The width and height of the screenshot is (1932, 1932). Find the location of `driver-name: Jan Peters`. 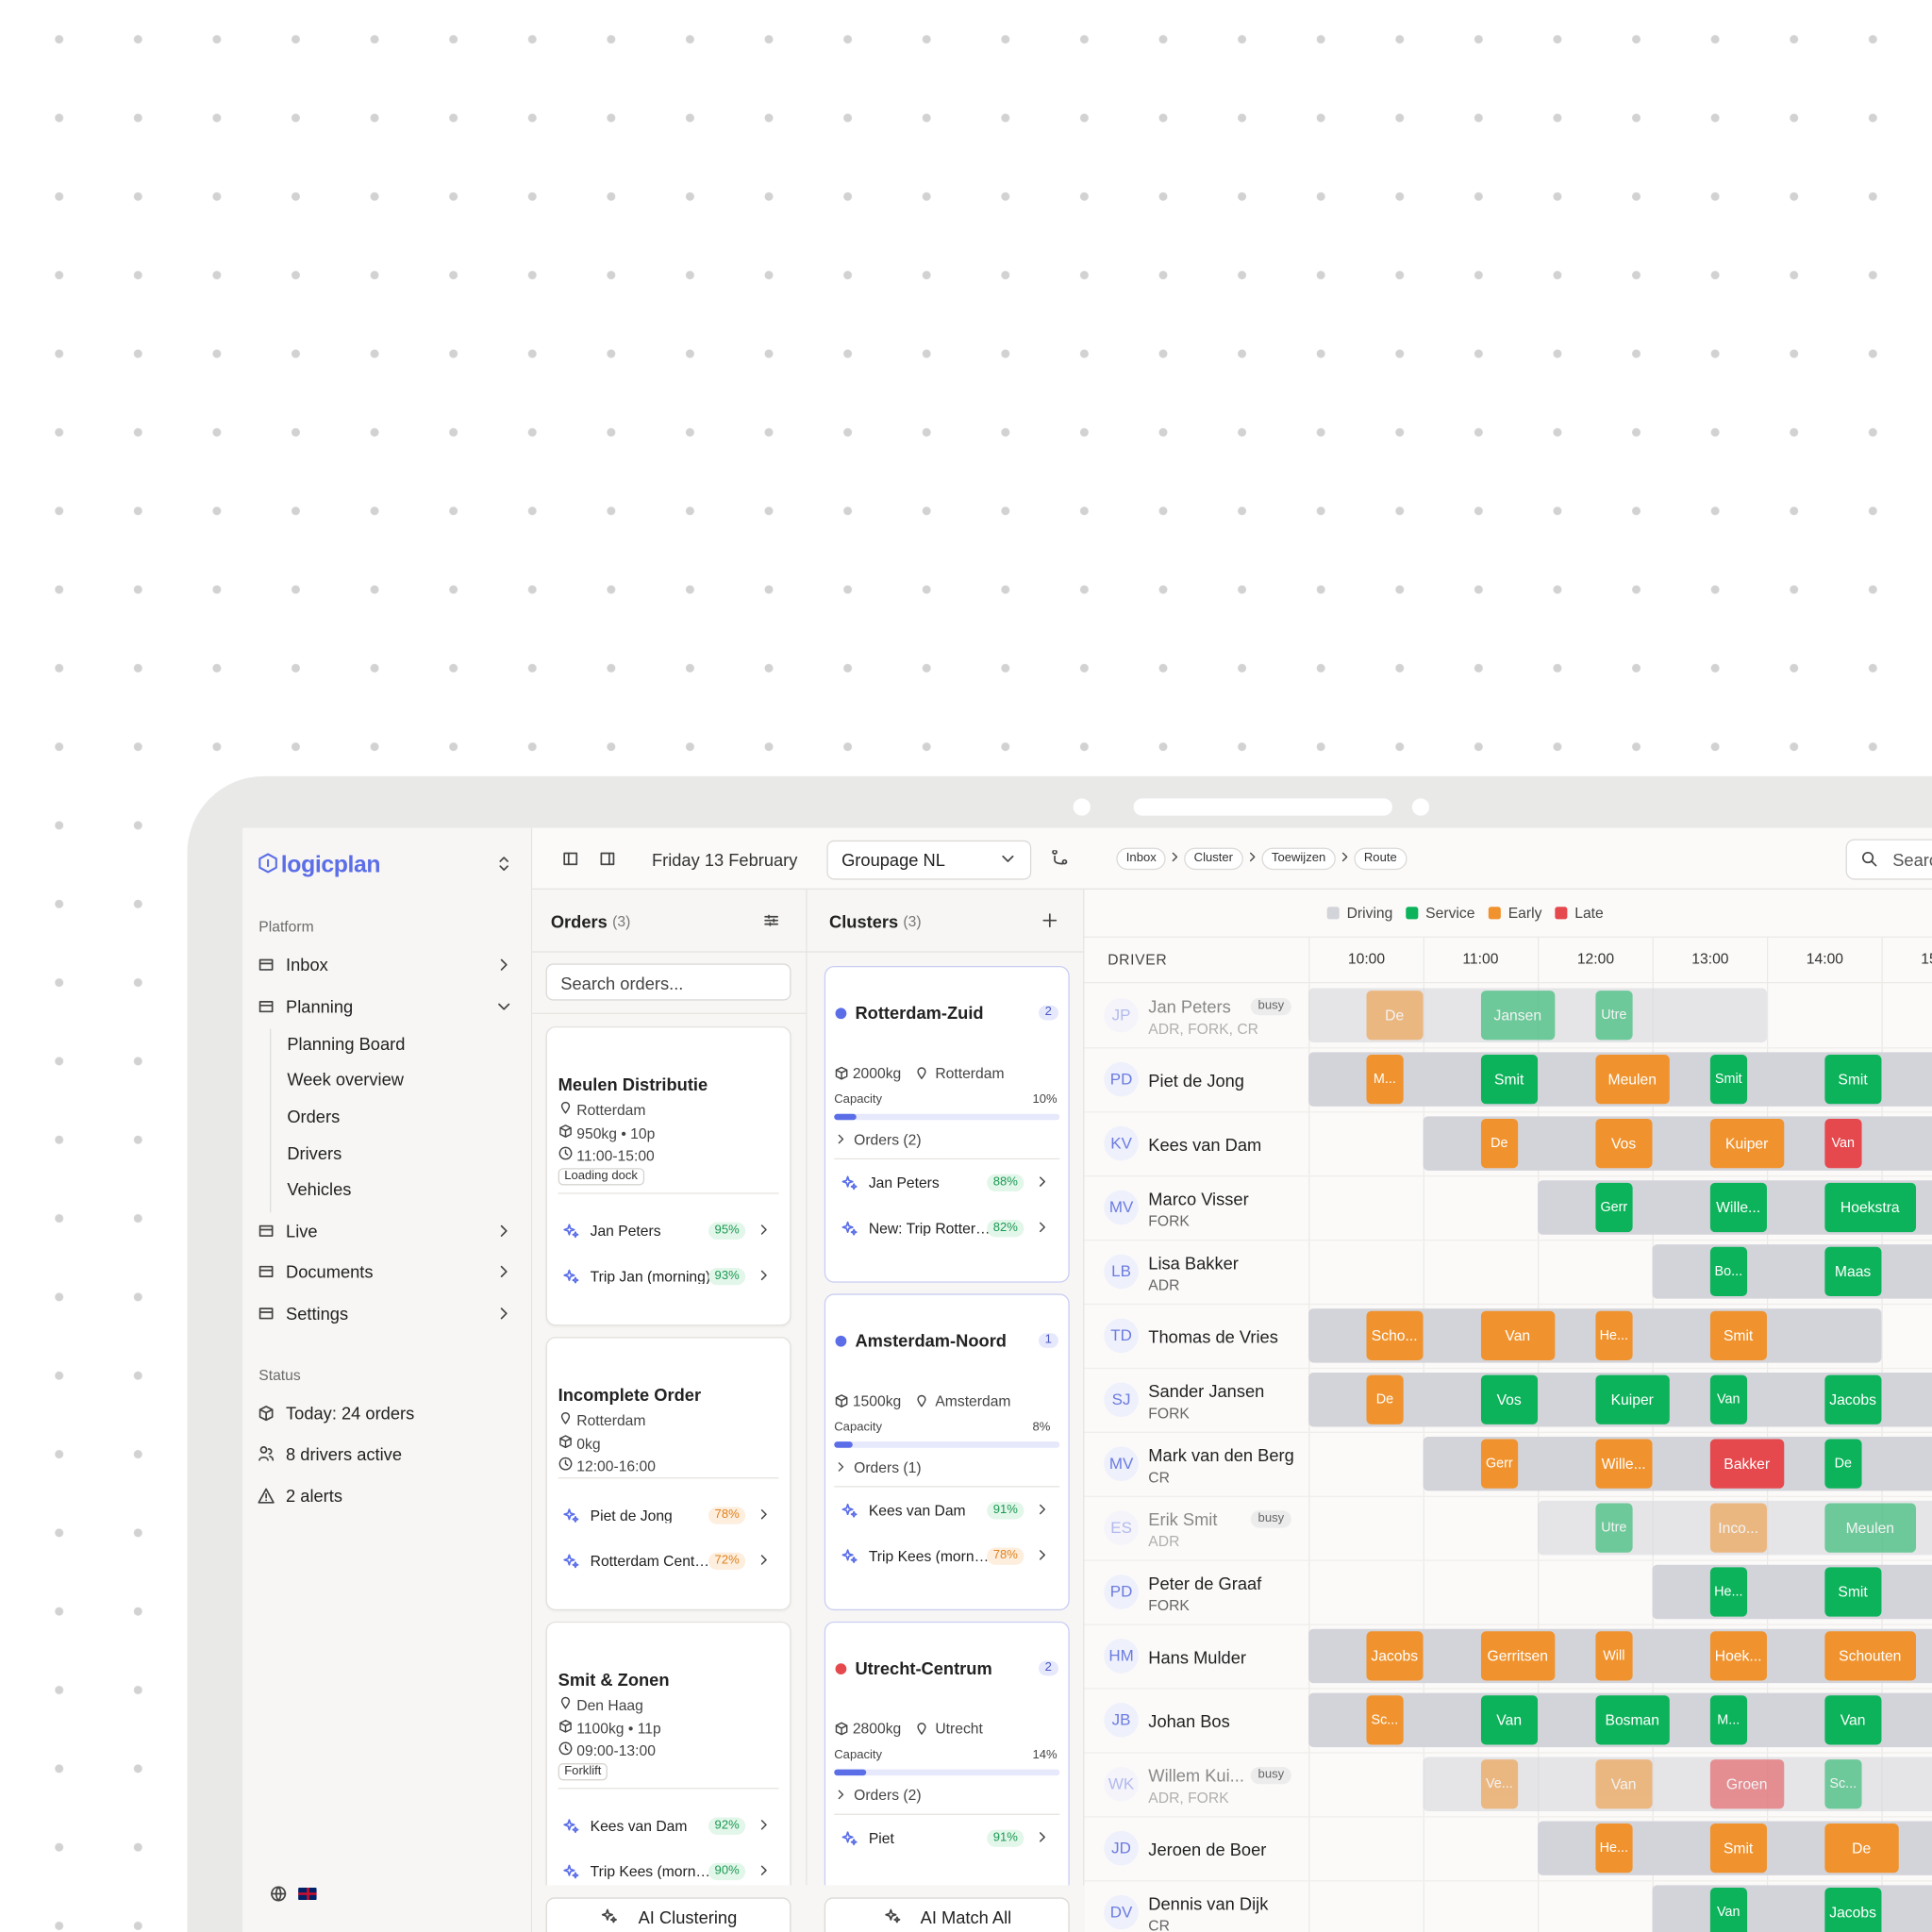

driver-name: Jan Peters is located at coordinates (1189, 1006).